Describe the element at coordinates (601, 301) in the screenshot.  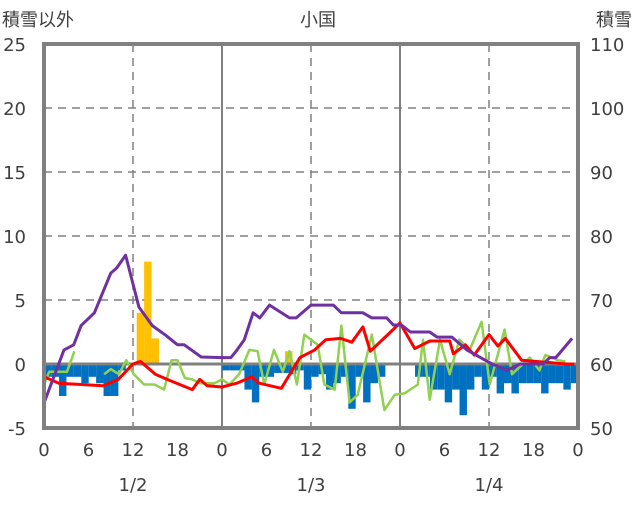
I see `right-tick-label: 70` at that location.